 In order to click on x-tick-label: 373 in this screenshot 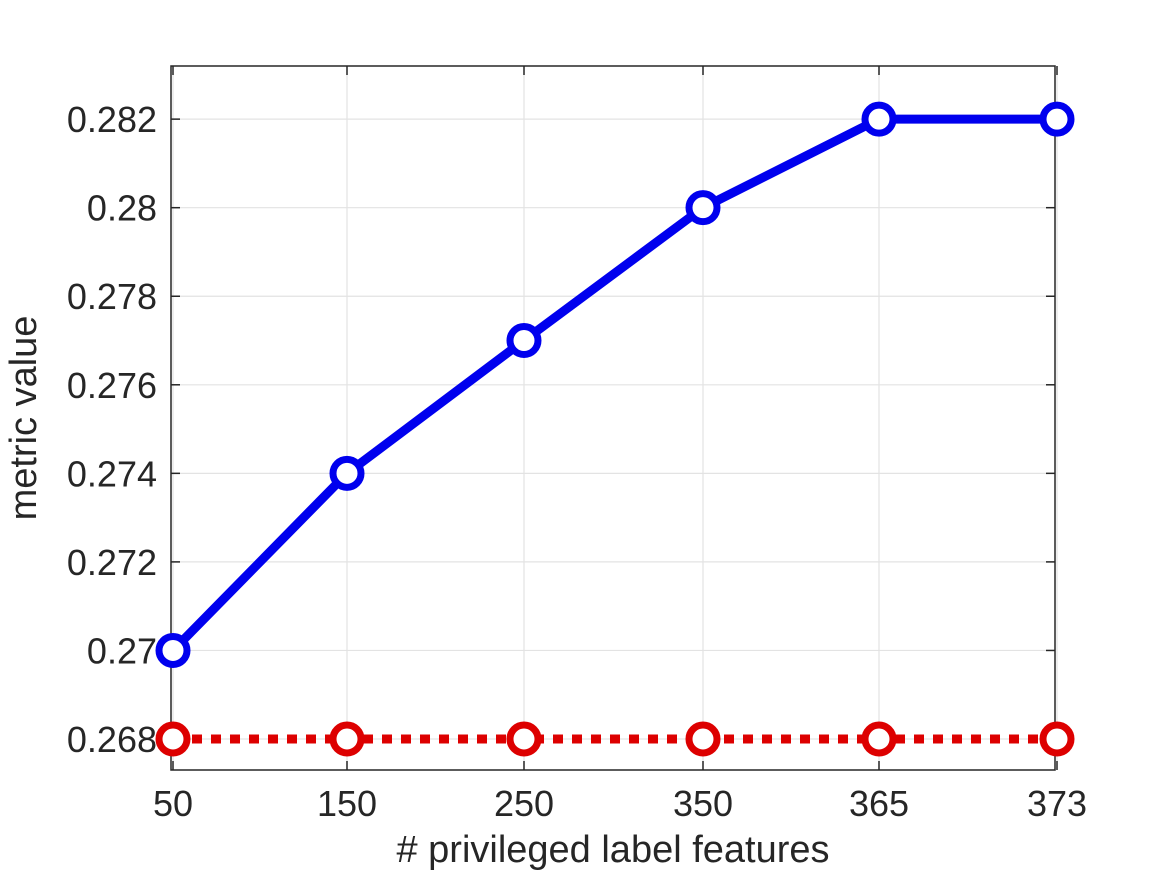, I will do `click(1057, 803)`.